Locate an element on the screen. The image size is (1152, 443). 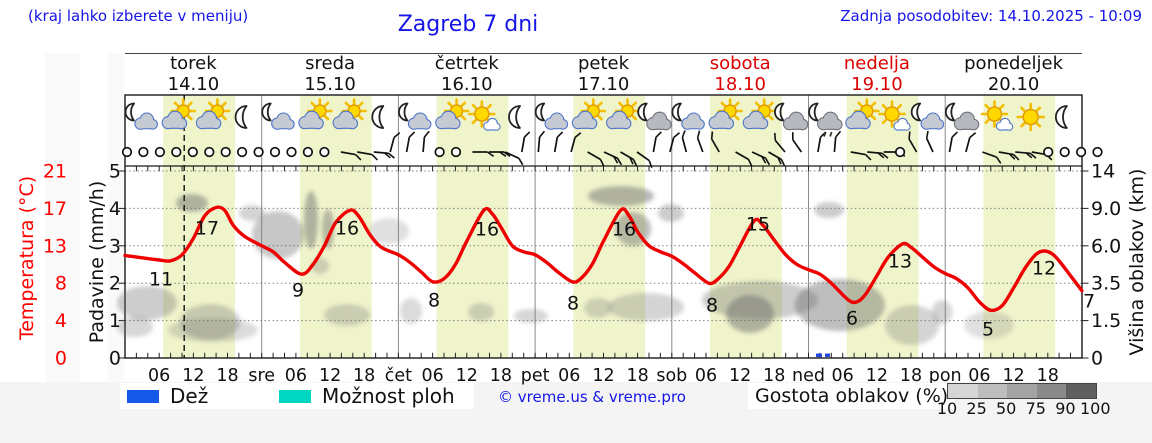
day-name: torek is located at coordinates (193, 63).